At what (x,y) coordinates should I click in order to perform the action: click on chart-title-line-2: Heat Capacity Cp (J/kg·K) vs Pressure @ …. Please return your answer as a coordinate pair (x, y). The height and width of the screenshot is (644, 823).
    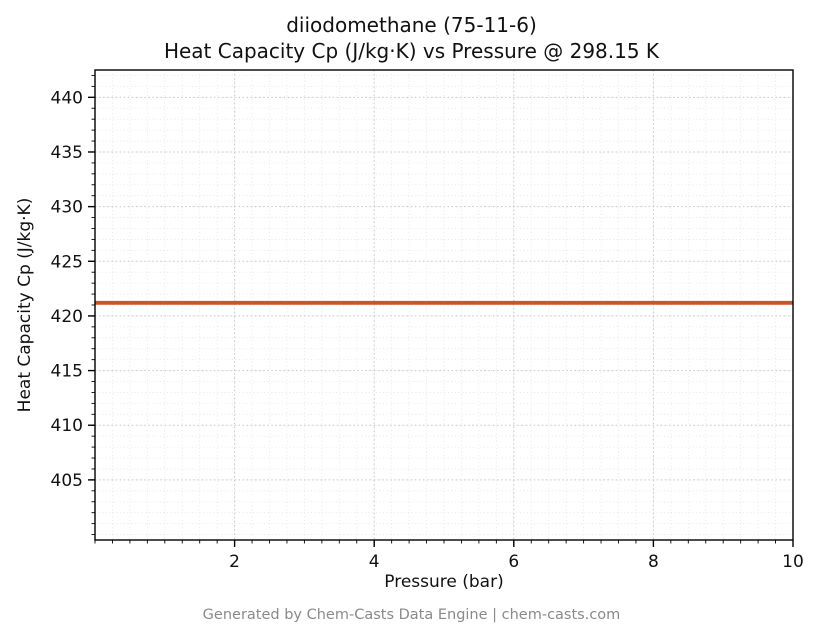
    Looking at the image, I should click on (411, 51).